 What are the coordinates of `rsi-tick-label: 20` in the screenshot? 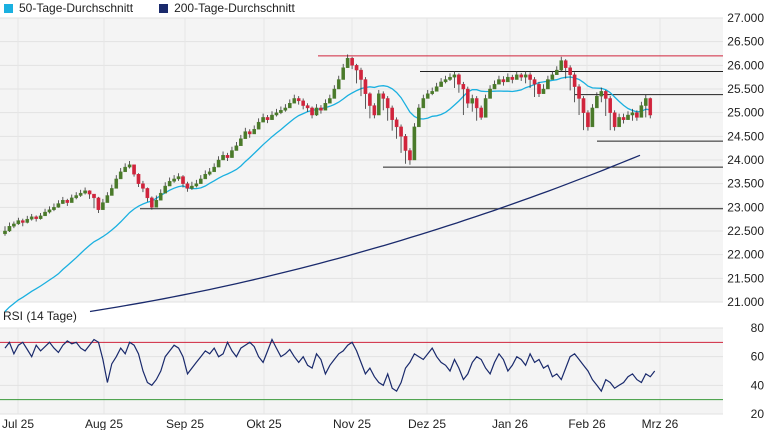 It's located at (758, 414).